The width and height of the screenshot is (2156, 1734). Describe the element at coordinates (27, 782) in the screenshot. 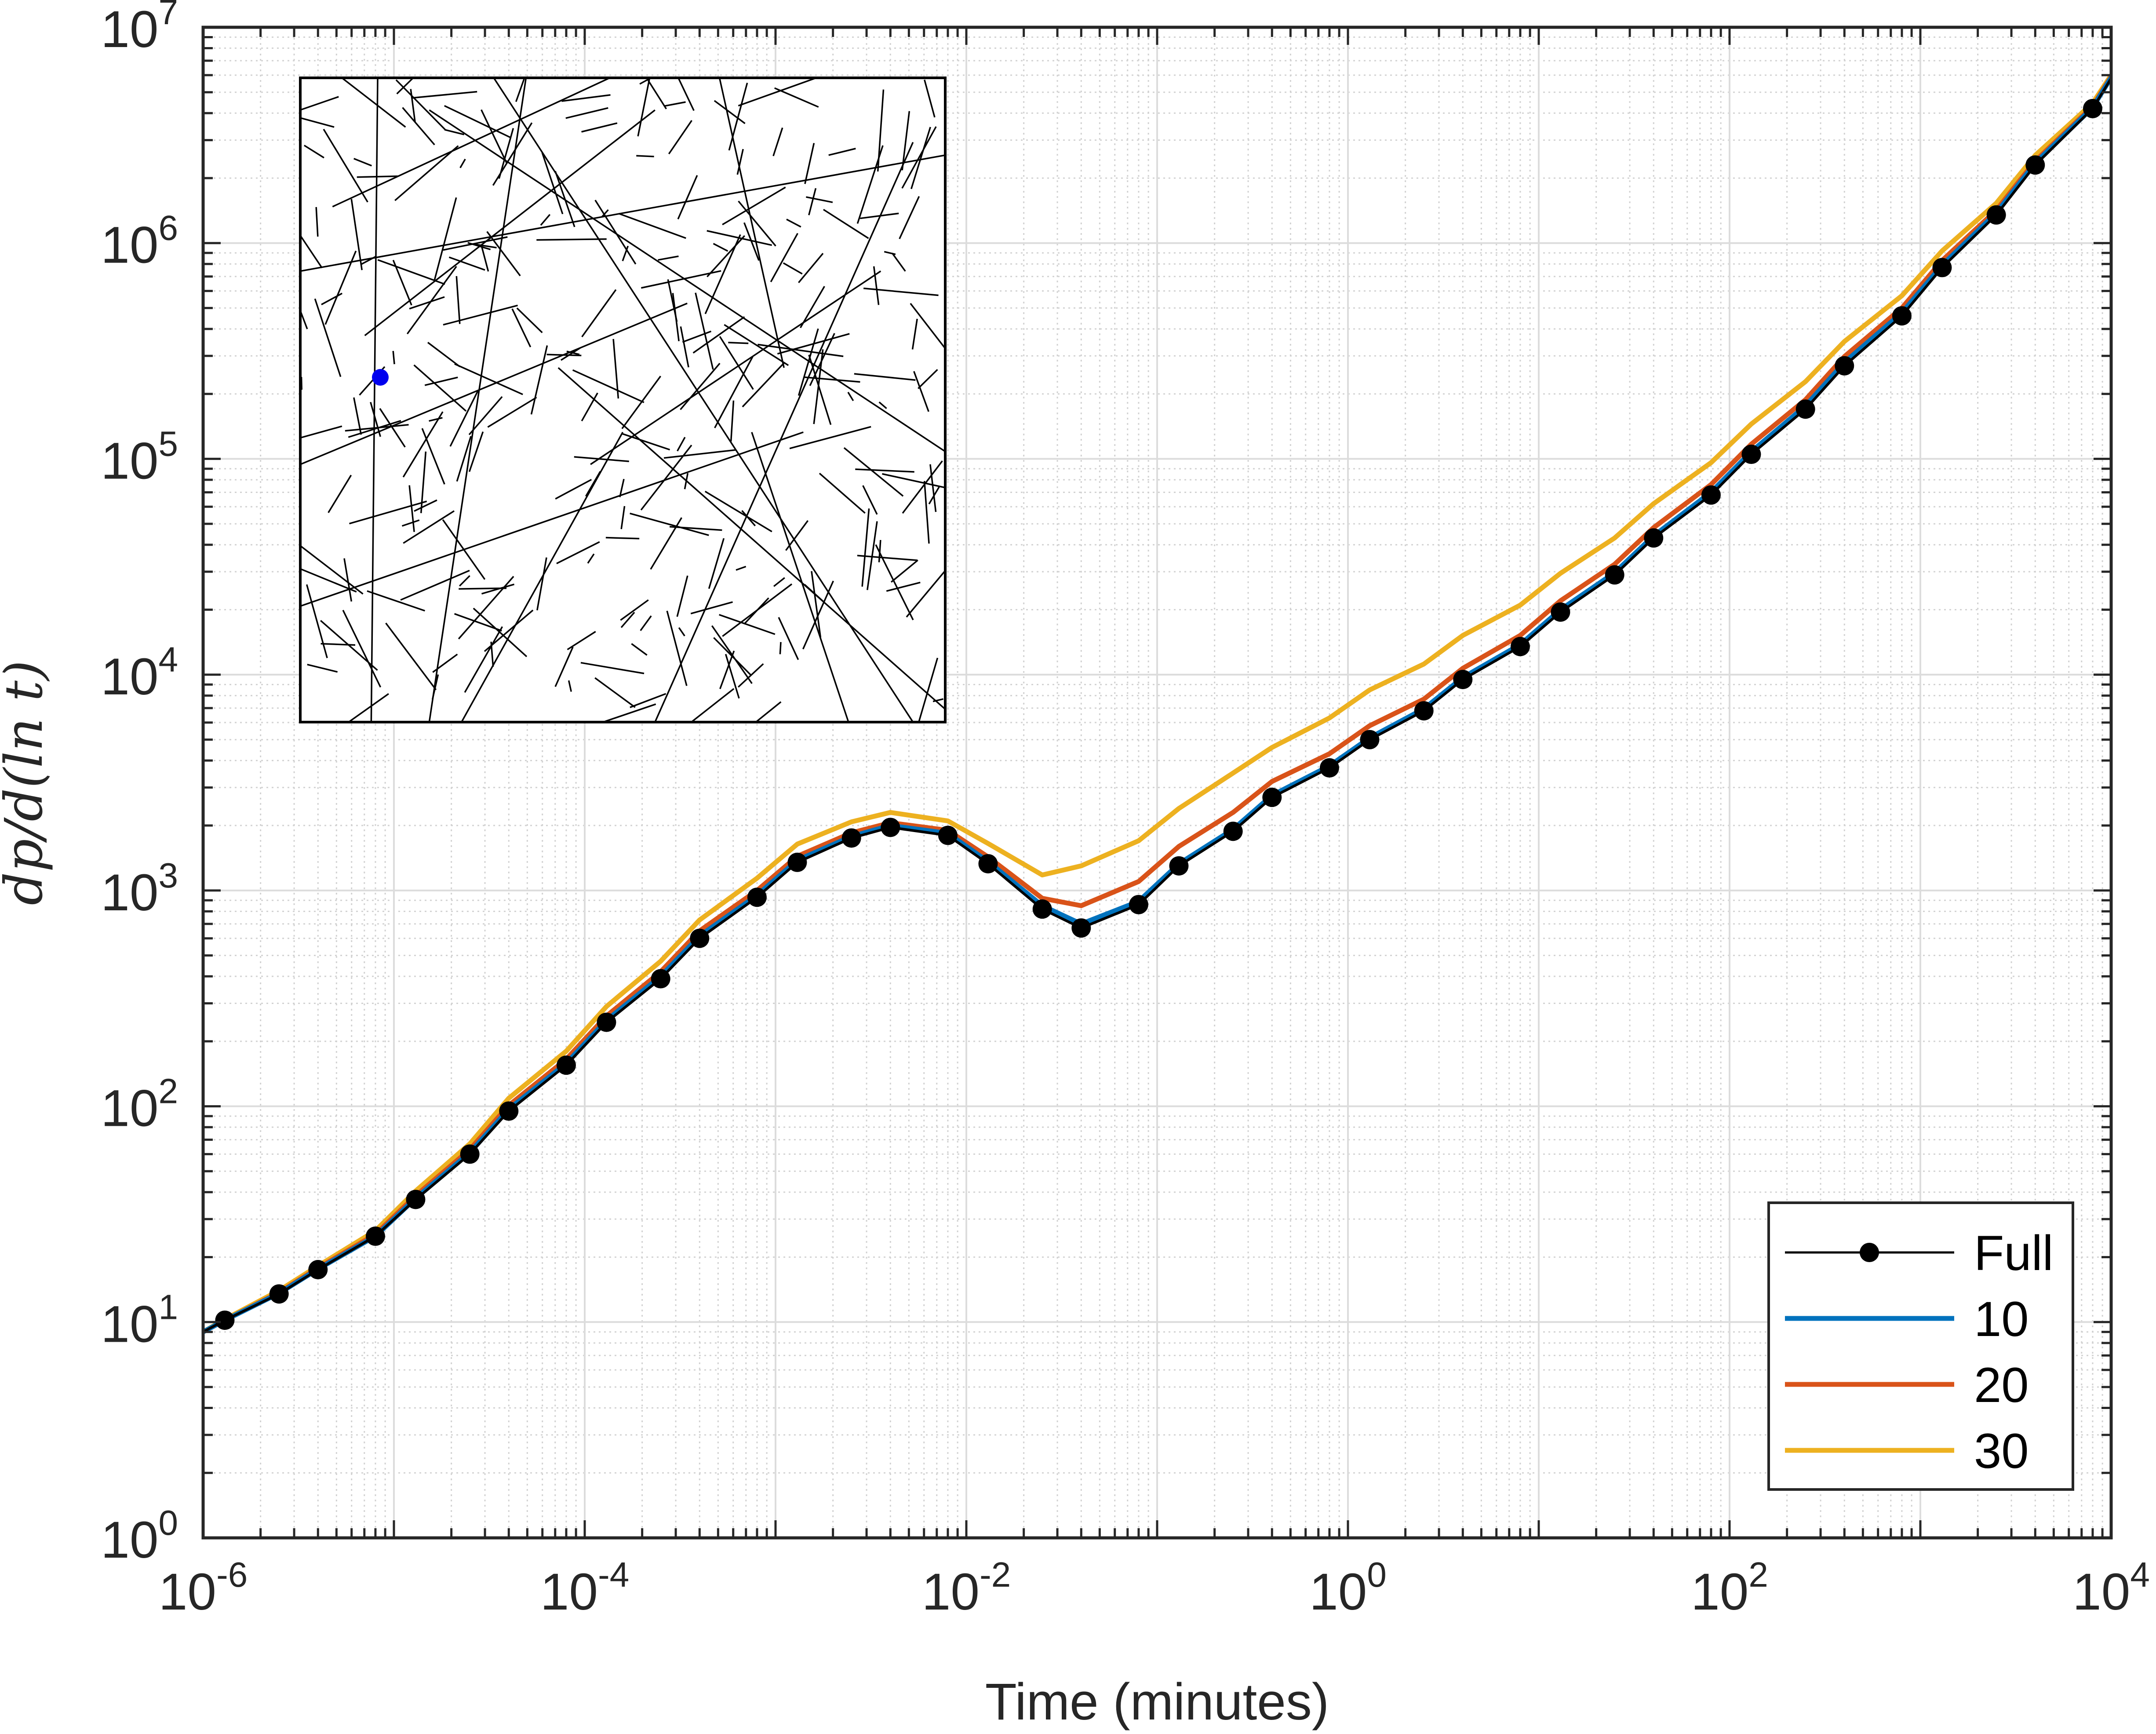

I see `y-axis-title: dp/d(ln t)` at that location.